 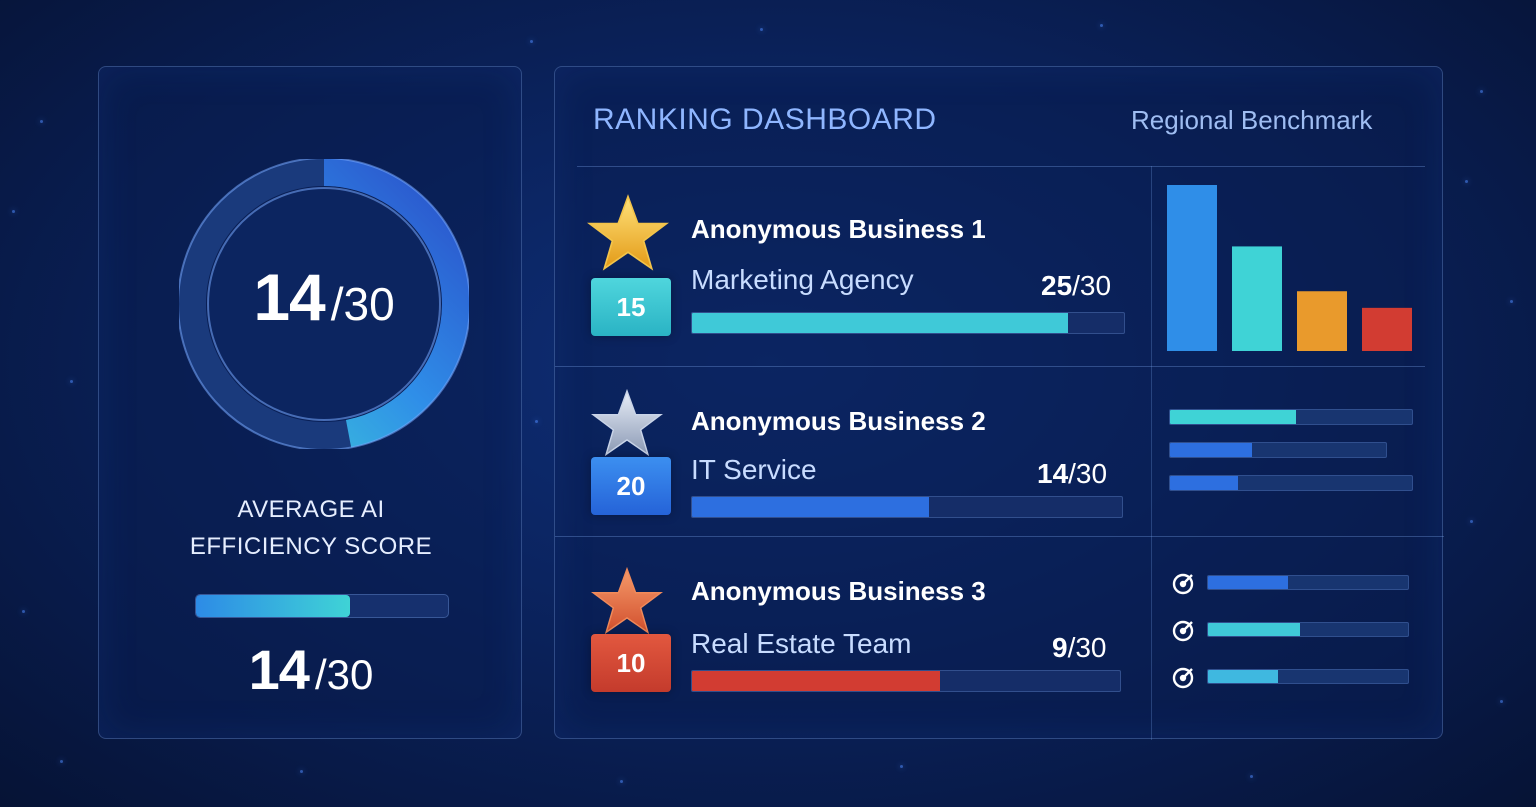 I want to click on silver-star-icon, so click(x=627, y=422).